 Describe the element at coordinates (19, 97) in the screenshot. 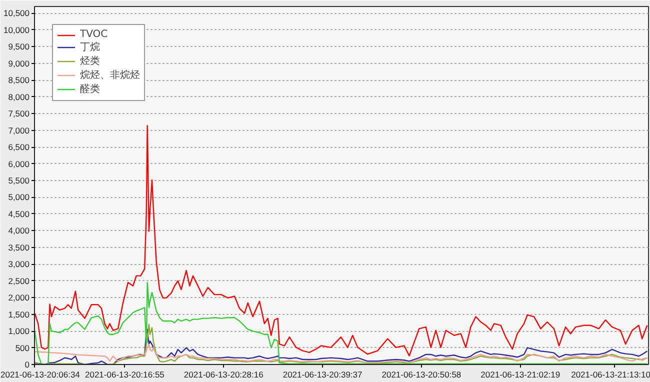

I see `y-tick-label: 8,000` at that location.